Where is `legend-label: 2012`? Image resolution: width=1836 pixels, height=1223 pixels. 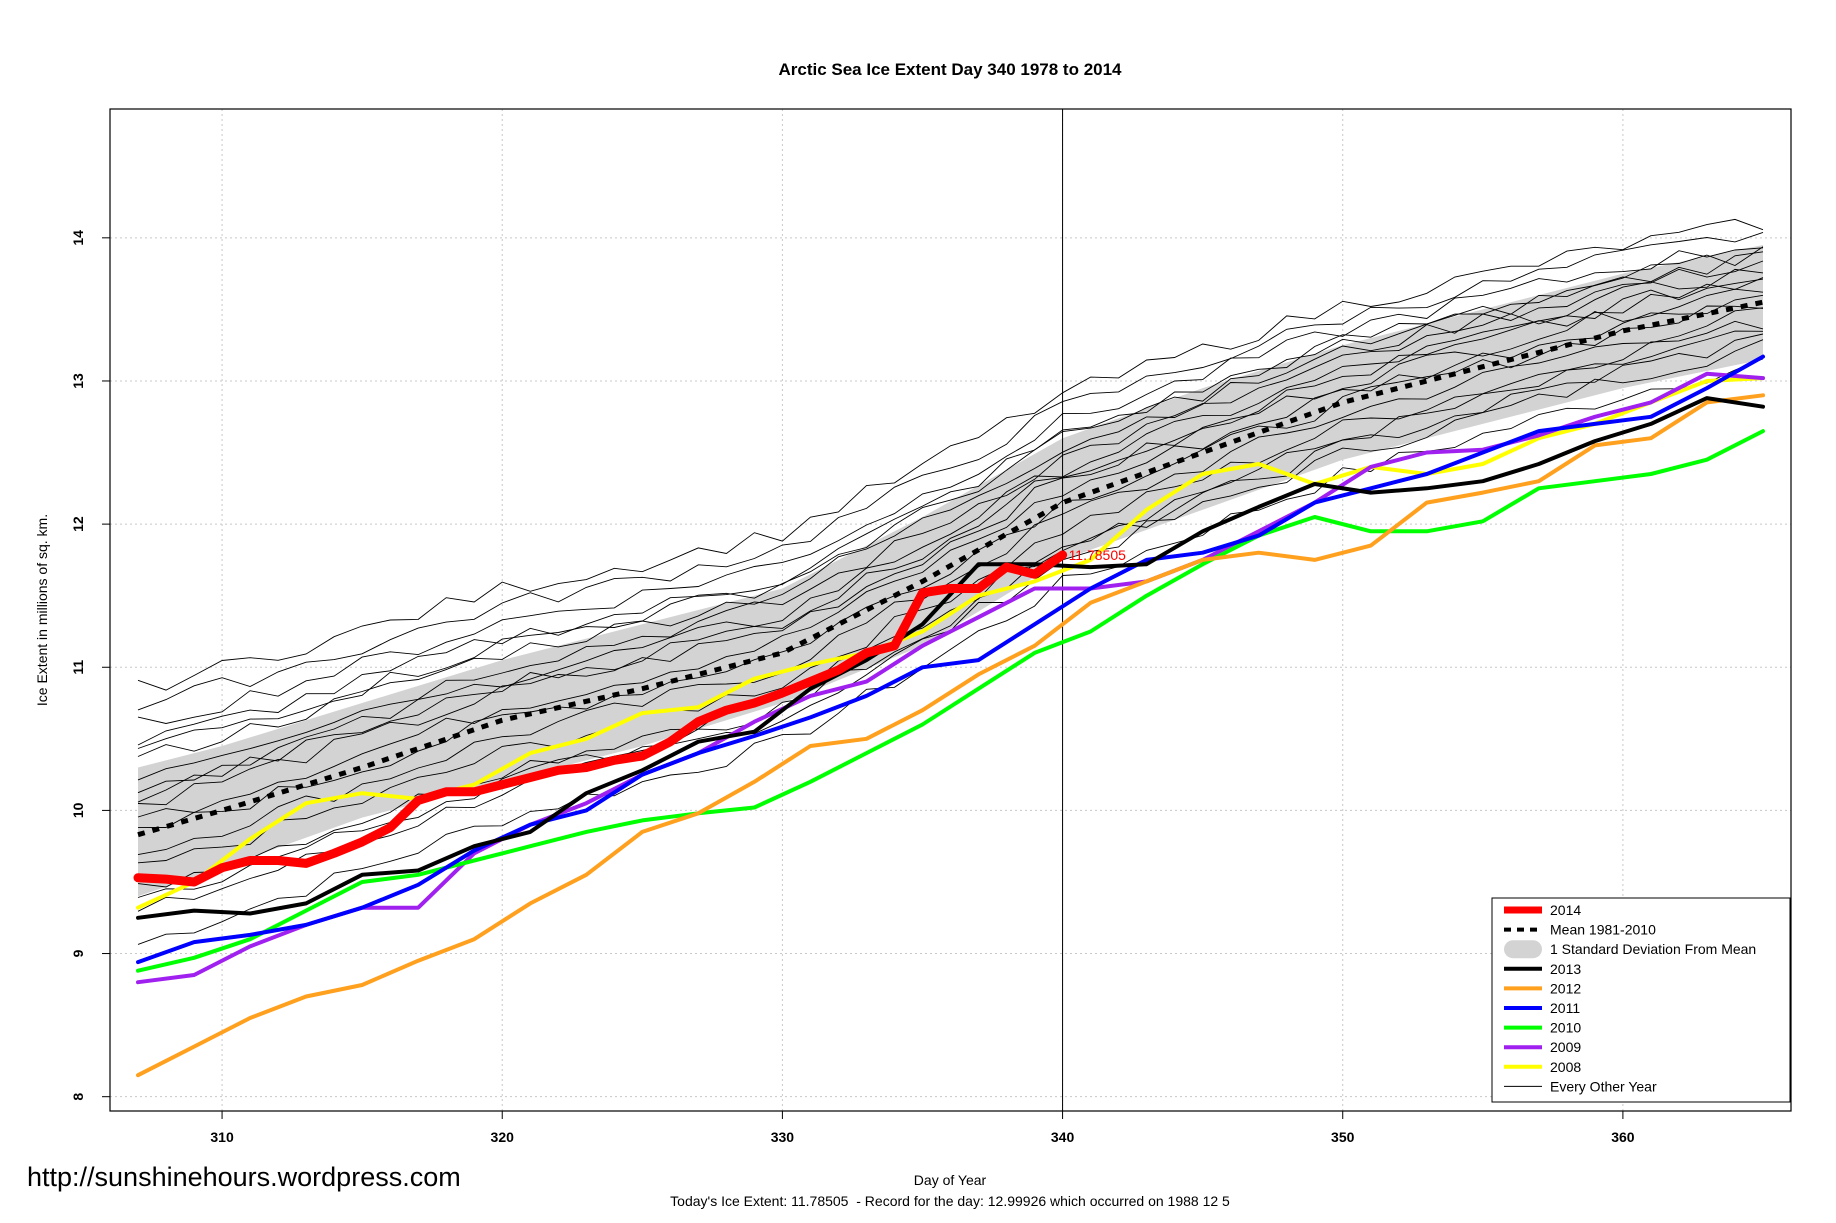
legend-label: 2012 is located at coordinates (1565, 988).